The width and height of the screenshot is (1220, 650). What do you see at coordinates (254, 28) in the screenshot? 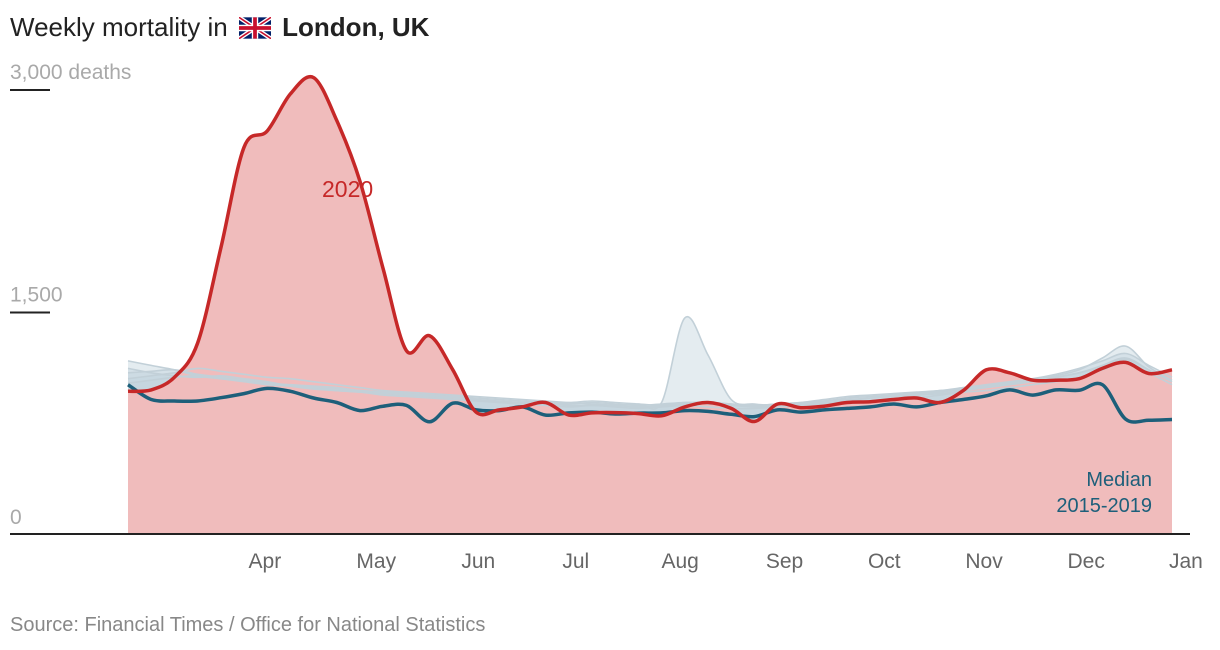
I see `uk-flag-icon` at bounding box center [254, 28].